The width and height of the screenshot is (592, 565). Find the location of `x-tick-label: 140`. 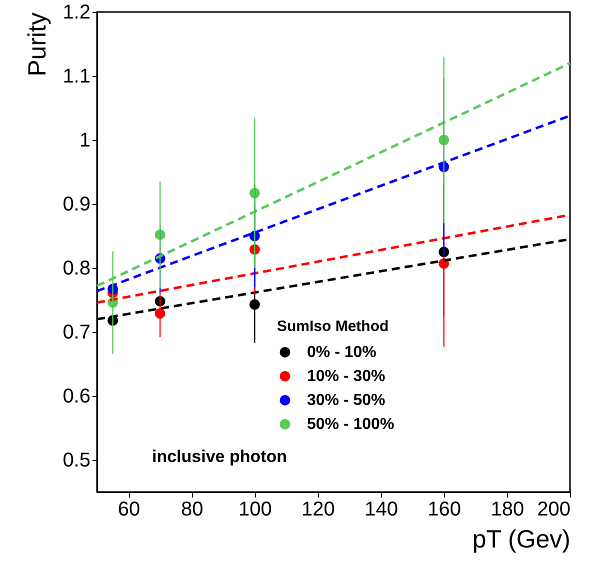

x-tick-label: 140 is located at coordinates (381, 509).